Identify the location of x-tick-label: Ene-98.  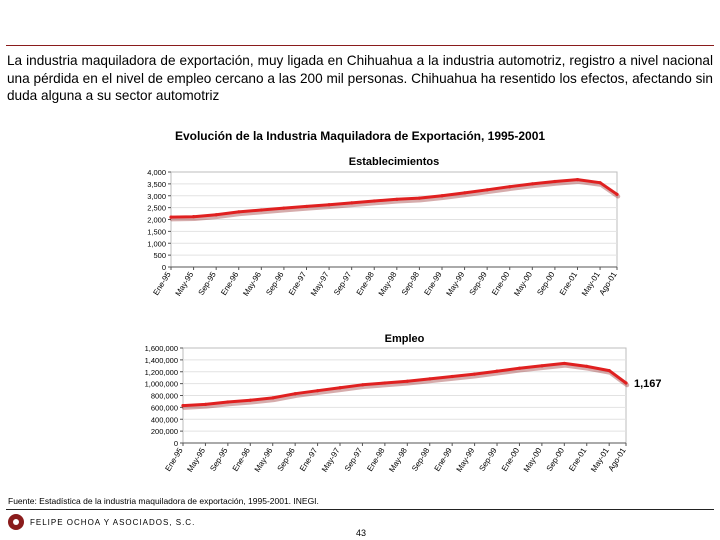
(376, 459).